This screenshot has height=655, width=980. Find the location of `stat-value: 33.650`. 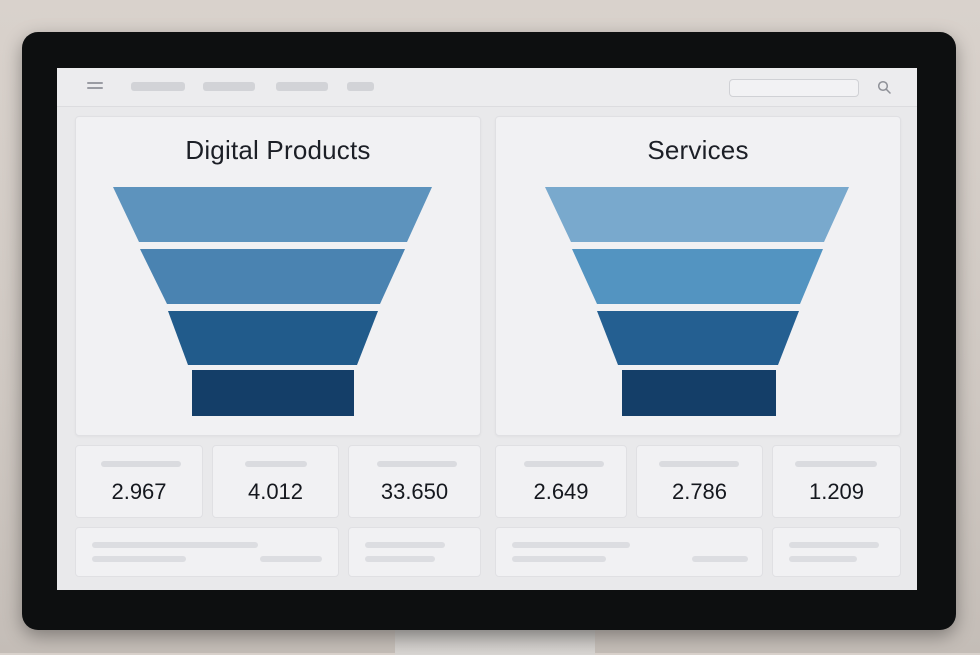

stat-value: 33.650 is located at coordinates (414, 491).